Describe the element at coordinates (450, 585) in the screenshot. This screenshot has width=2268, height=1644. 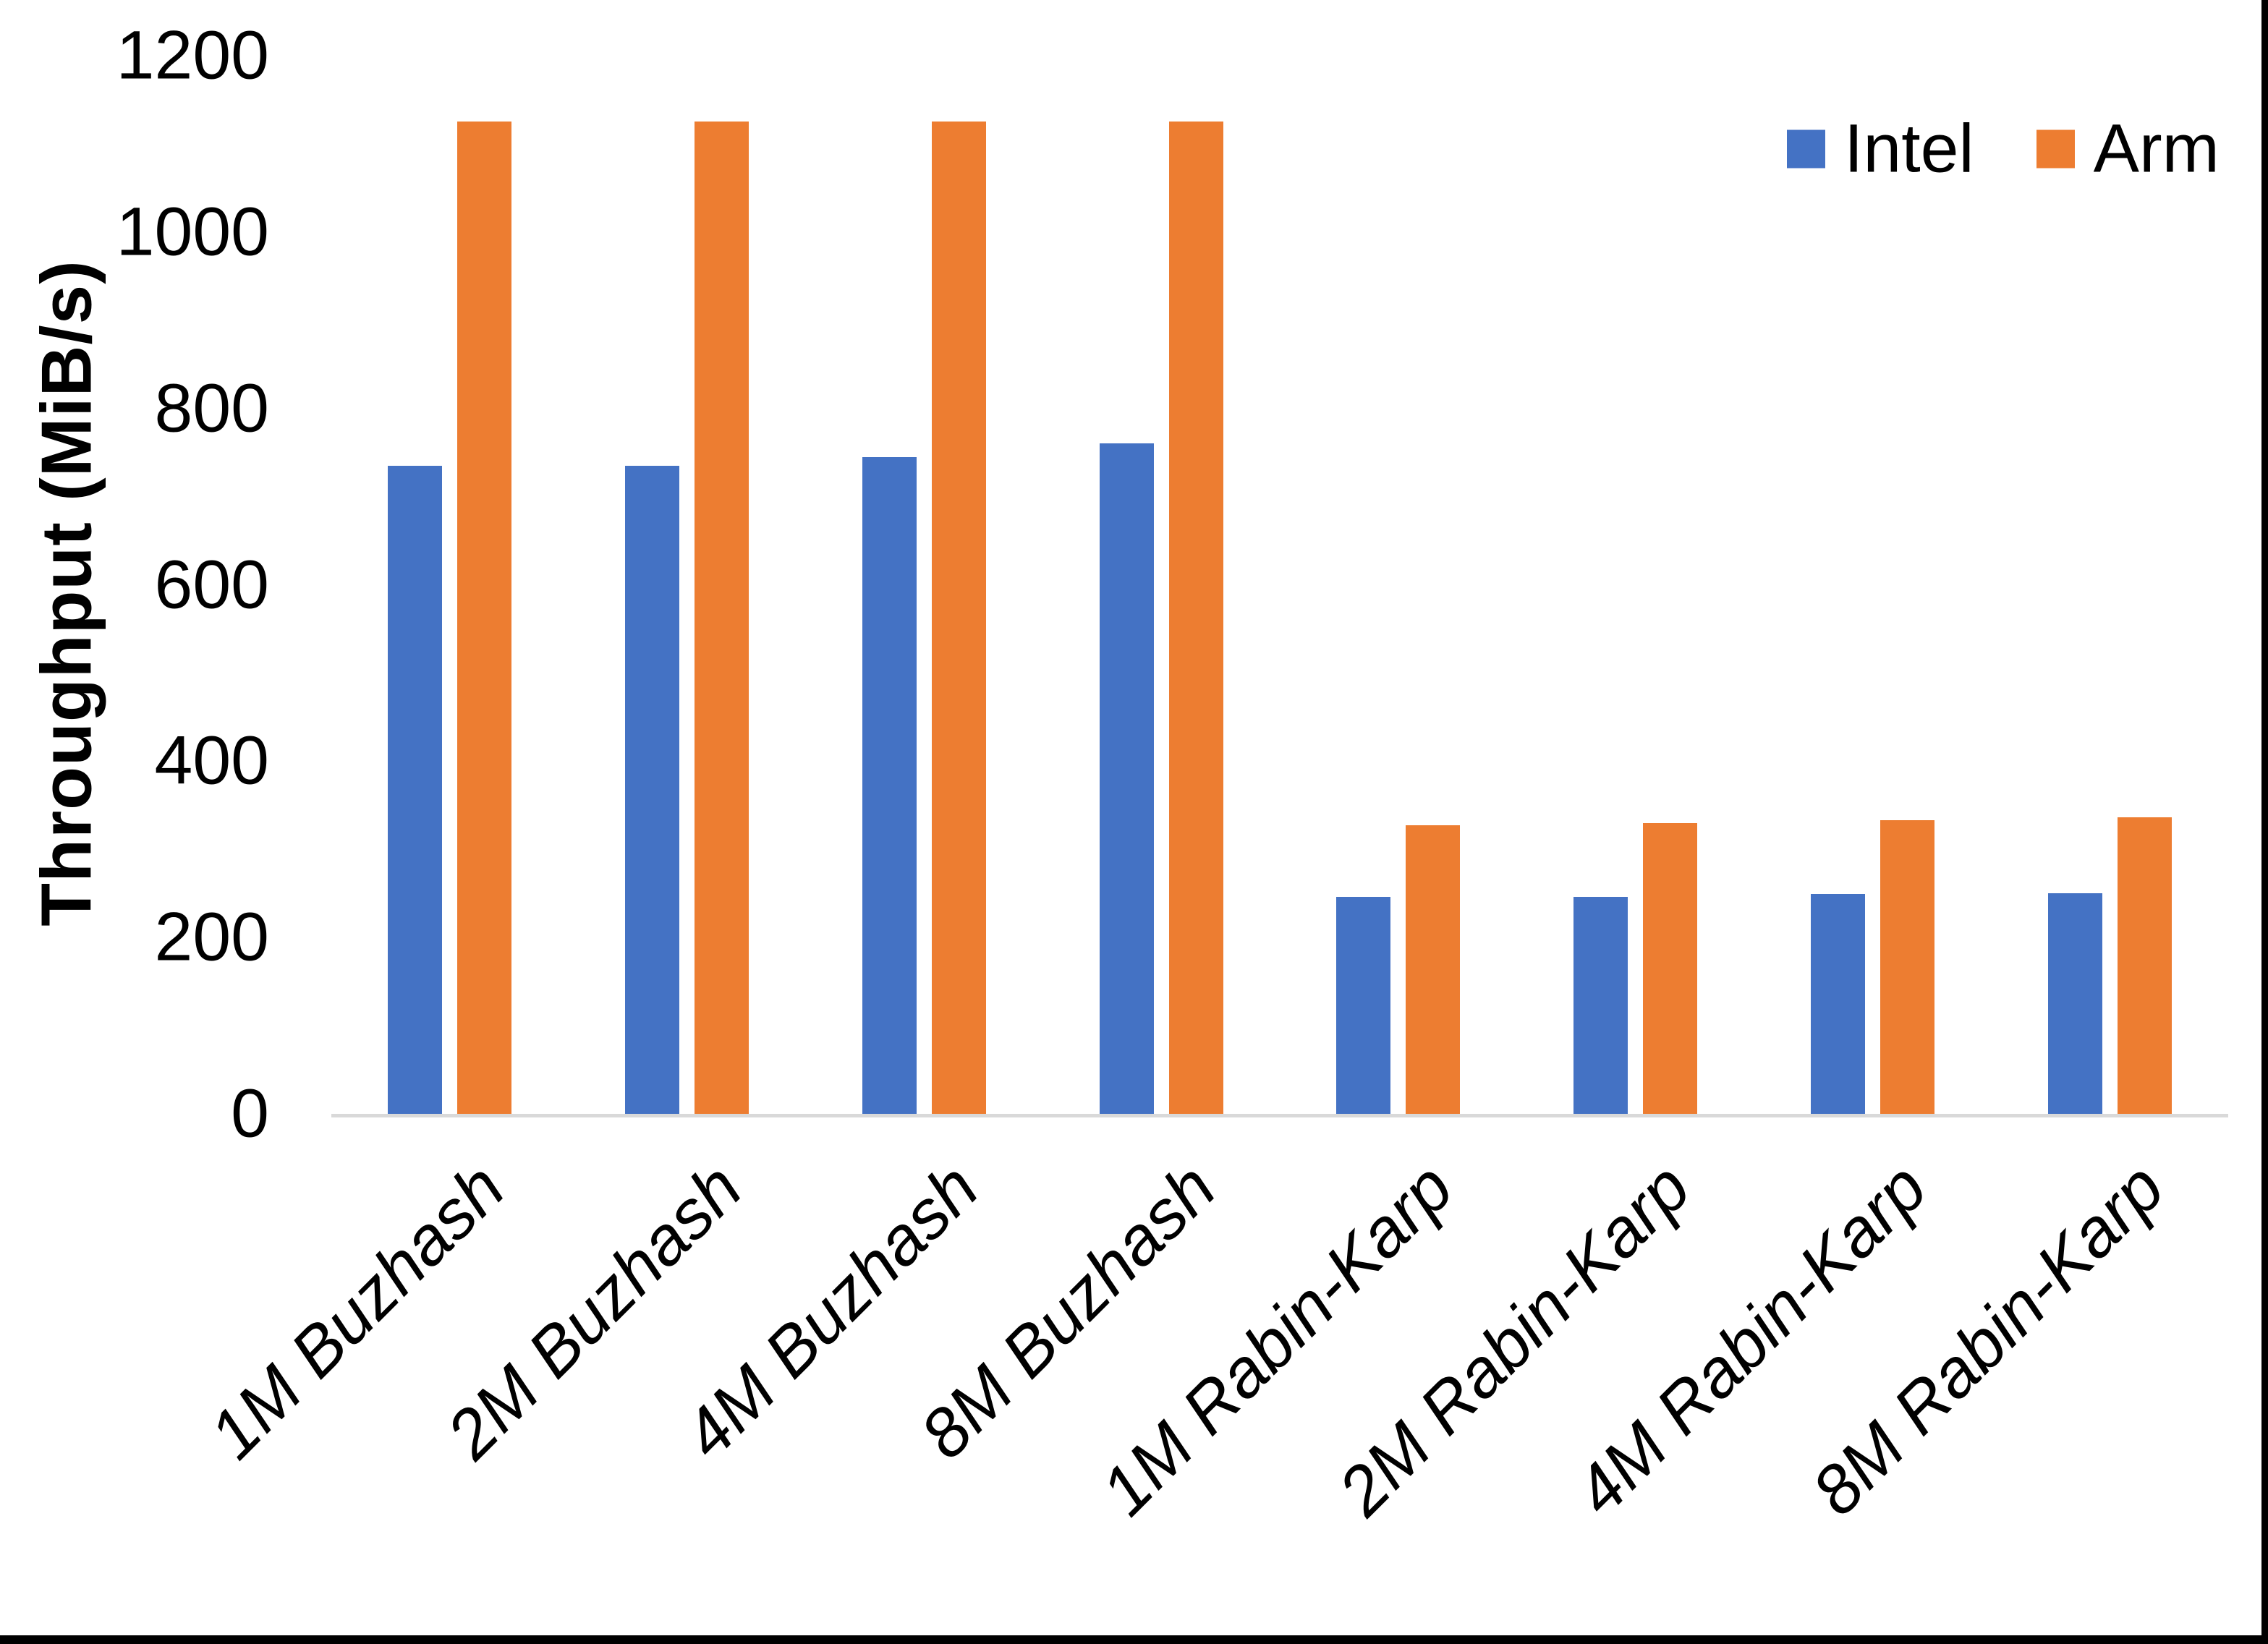
I see `category-slot-1m-buzhash` at that location.